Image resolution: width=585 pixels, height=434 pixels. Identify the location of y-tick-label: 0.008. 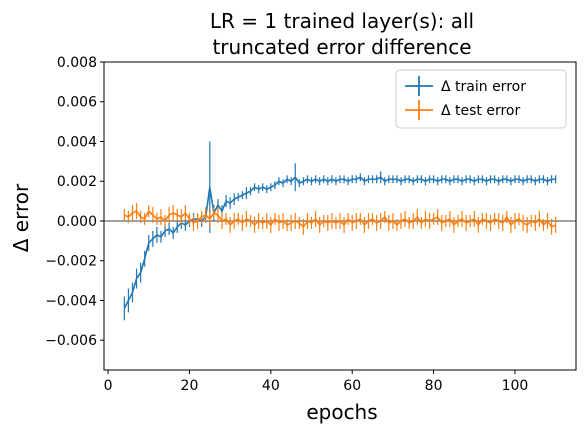
(77, 63).